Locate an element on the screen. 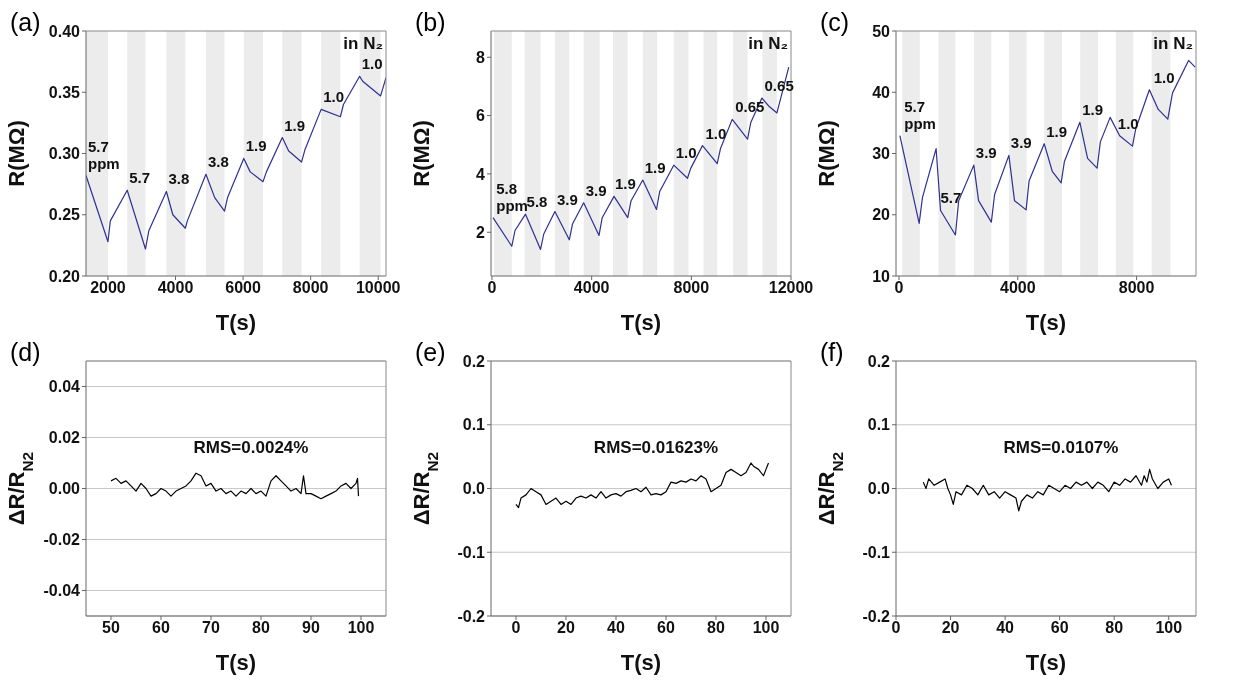 Image resolution: width=1233 pixels, height=690 pixels. chart-title: (d) is located at coordinates (25, 352).